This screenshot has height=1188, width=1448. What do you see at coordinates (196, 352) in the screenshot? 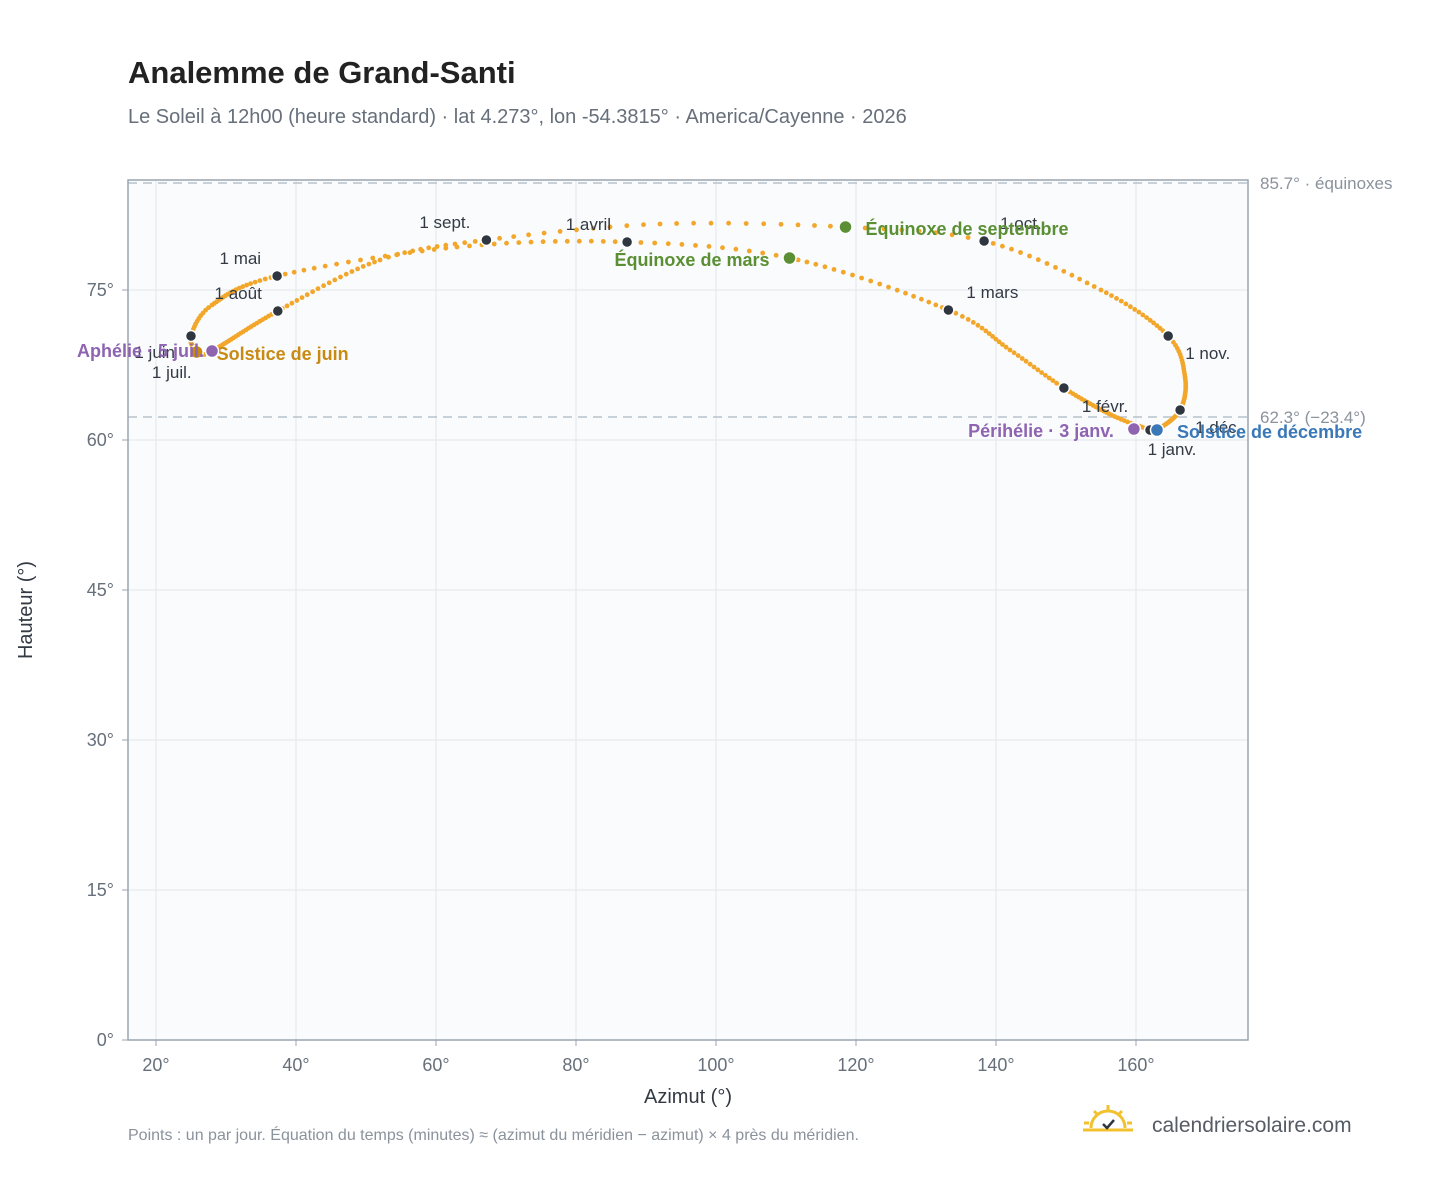
I see `event-marker-dot` at bounding box center [196, 352].